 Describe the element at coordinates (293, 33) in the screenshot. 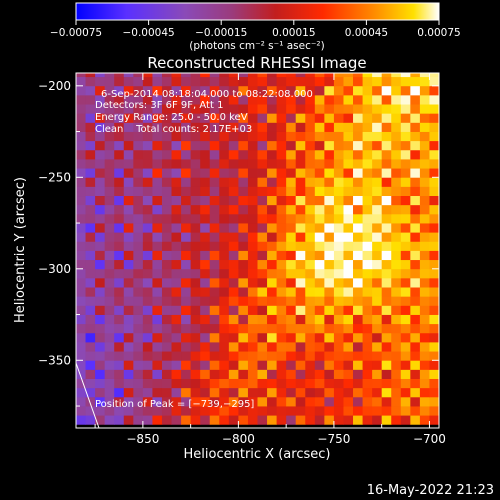

I see `colorbar-tick-label: 0.00015` at that location.